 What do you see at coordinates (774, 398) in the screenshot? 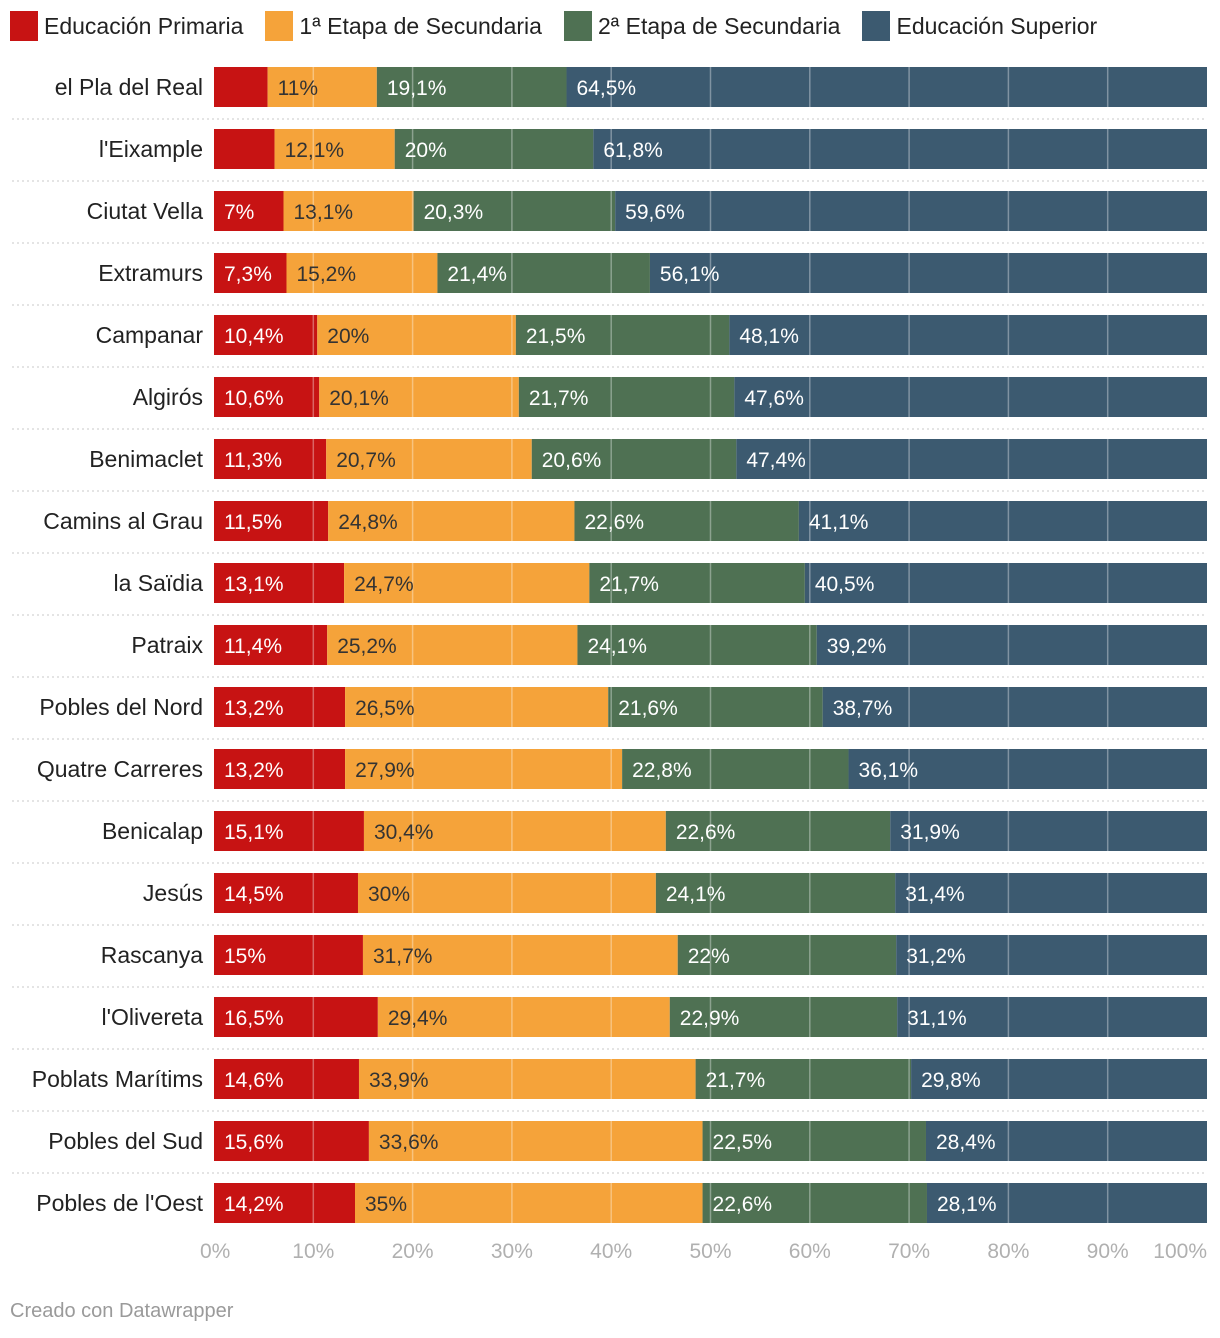
I see `data-label: 47,6%` at bounding box center [774, 398].